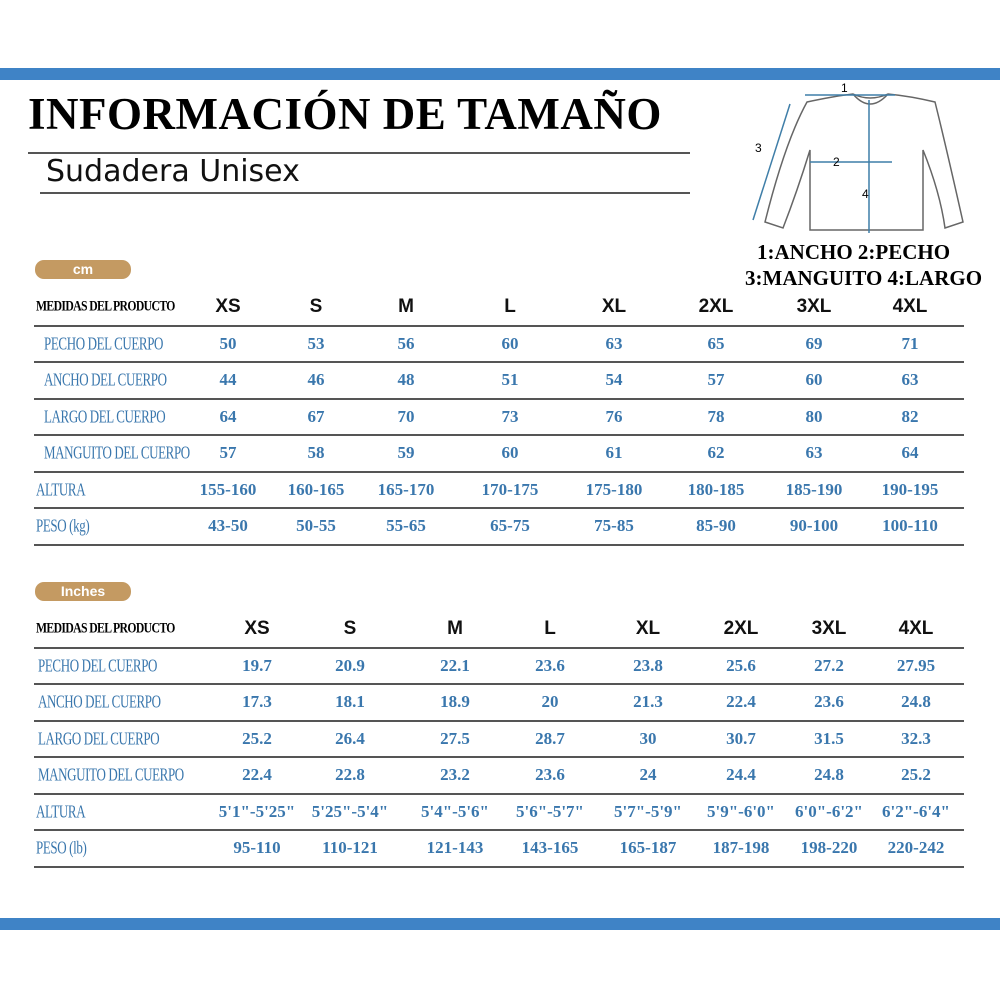 The height and width of the screenshot is (1000, 1000). I want to click on table-cell: 82, so click(910, 416).